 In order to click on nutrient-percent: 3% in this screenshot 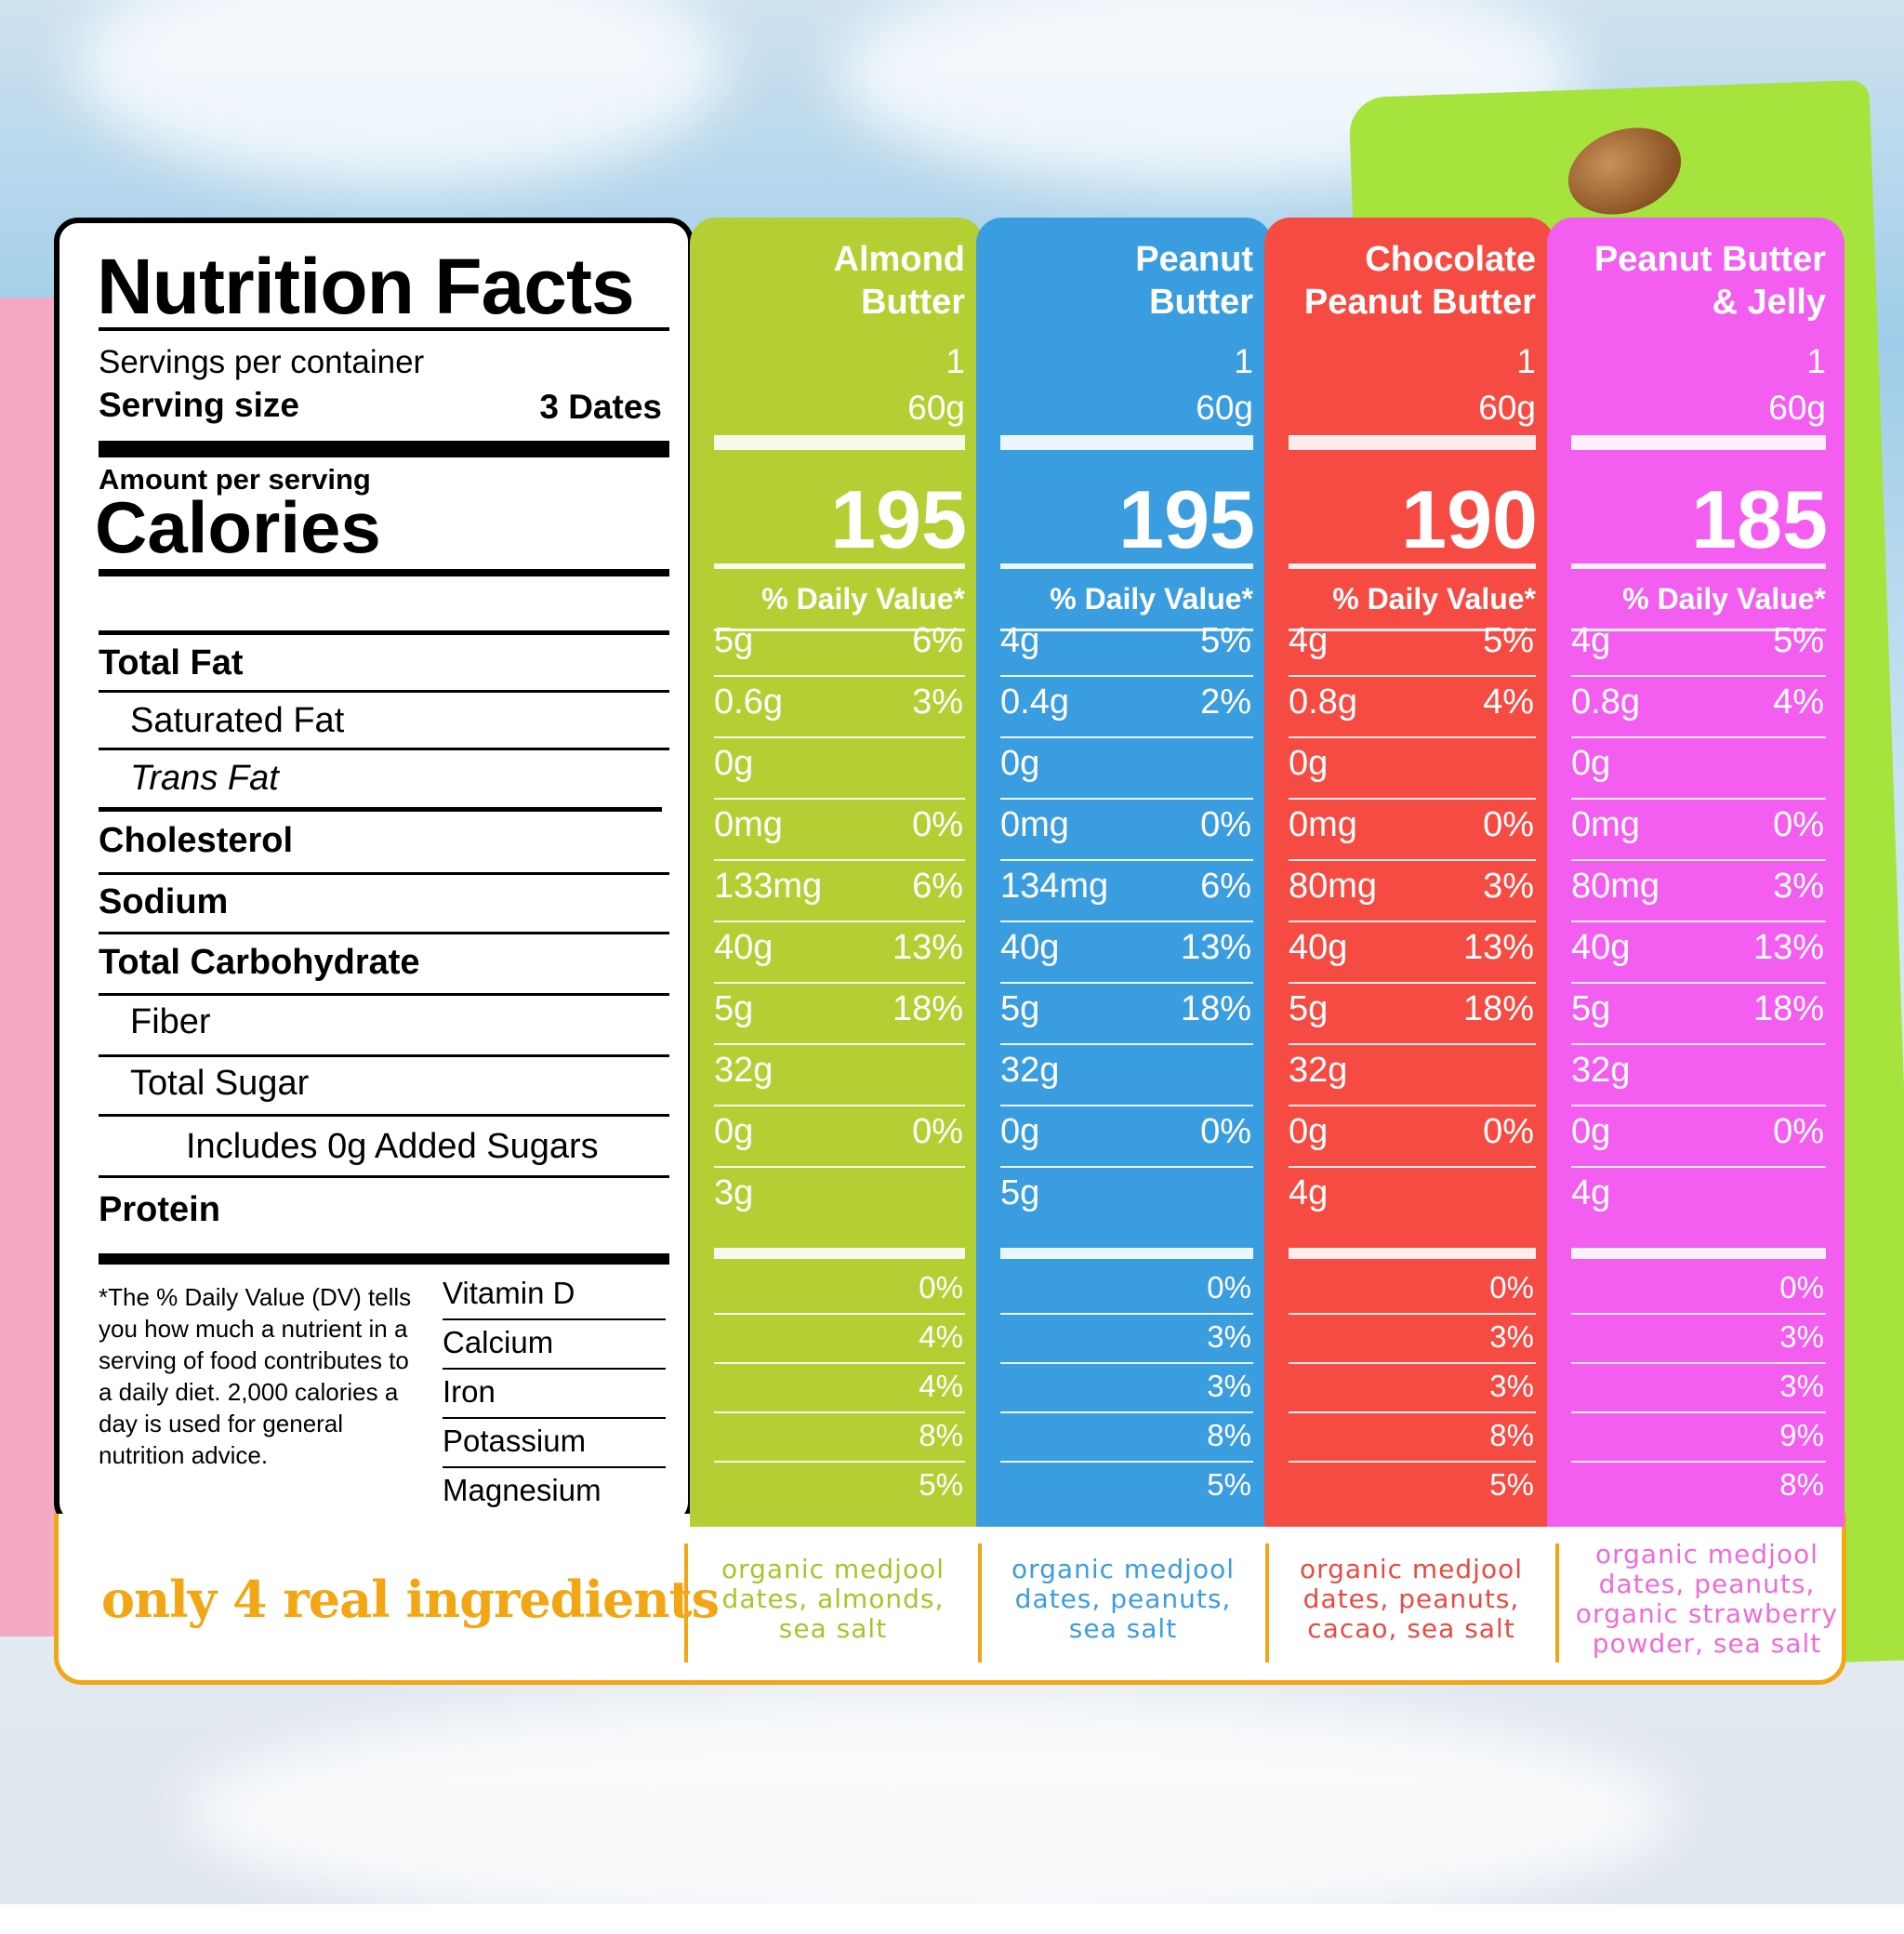, I will do `click(1508, 887)`.